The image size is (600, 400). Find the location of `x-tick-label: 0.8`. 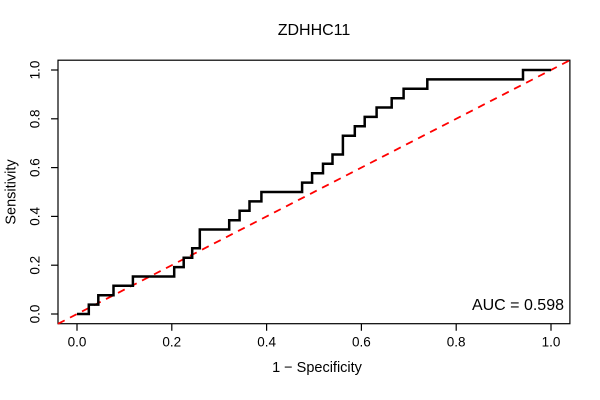

x-tick-label: 0.8 is located at coordinates (456, 341).